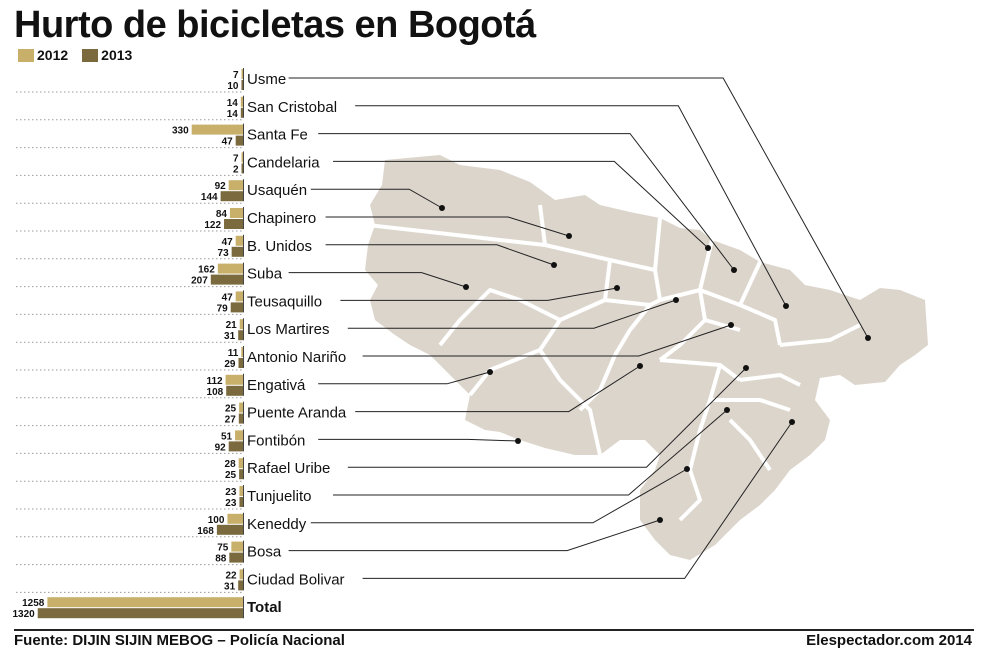  What do you see at coordinates (229, 529) in the screenshot?
I see `bar-2013-keneddy` at bounding box center [229, 529].